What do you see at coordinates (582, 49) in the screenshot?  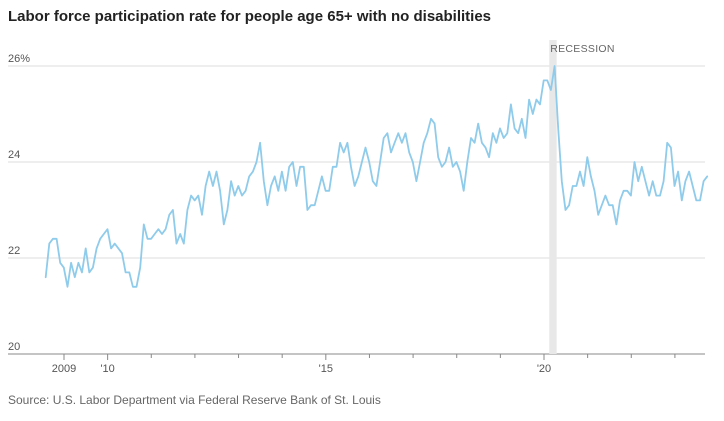 I see `recession-label: RECESSION` at bounding box center [582, 49].